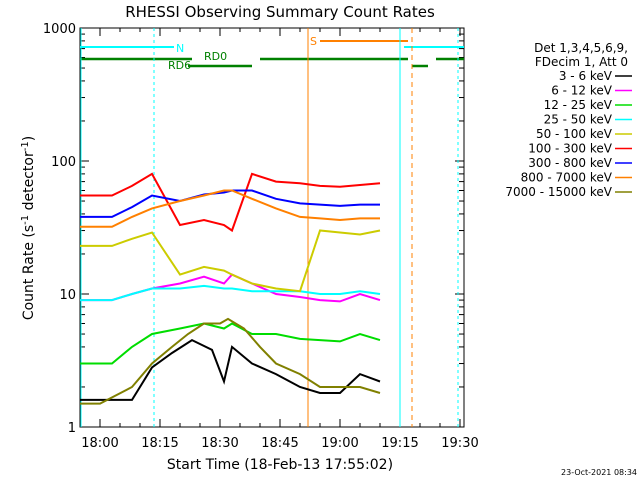  Describe the element at coordinates (230, 261) in the screenshot. I see `series-line-50-100-keV` at that location.